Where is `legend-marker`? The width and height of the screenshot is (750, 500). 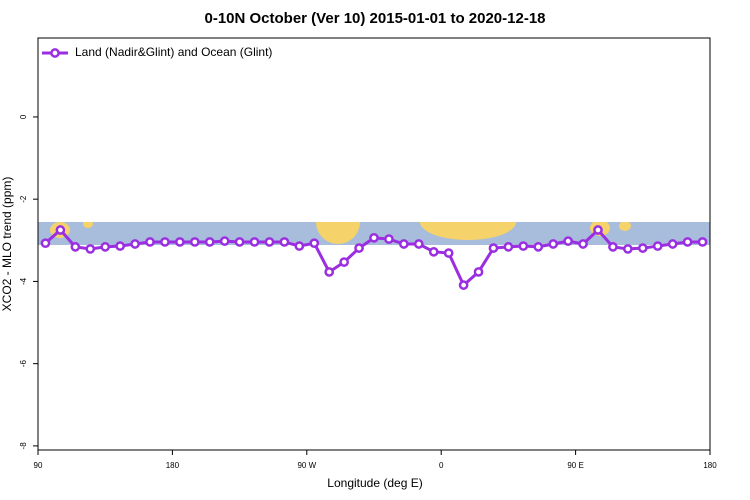 legend-marker is located at coordinates (55, 53).